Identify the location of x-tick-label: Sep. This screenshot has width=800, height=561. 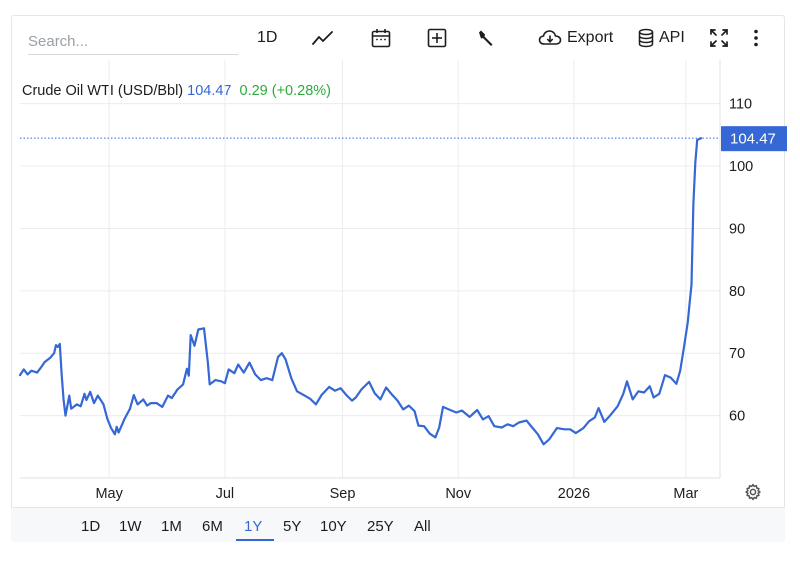
(343, 494).